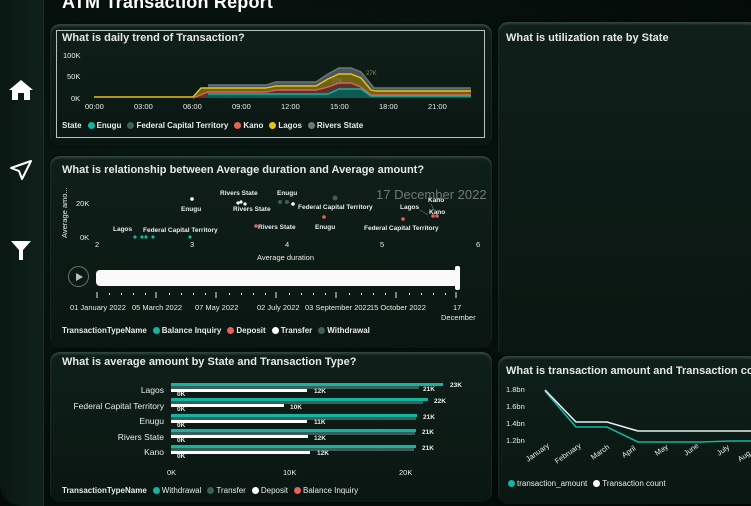 The image size is (751, 506). I want to click on focus-frame, so click(270, 84).